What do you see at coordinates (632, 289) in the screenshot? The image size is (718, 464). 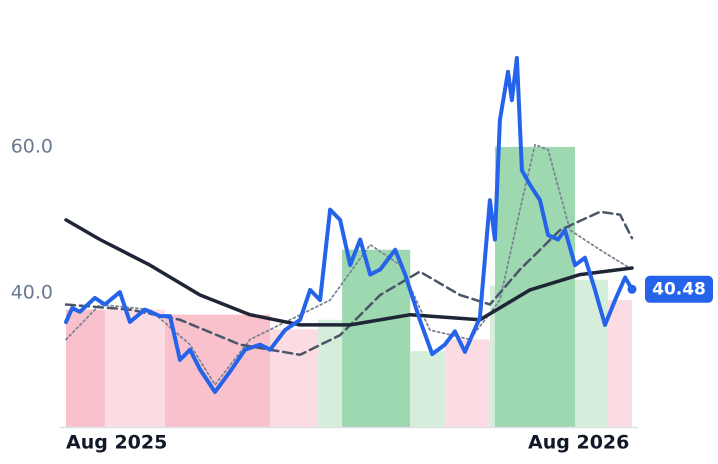 I see `last-point` at bounding box center [632, 289].